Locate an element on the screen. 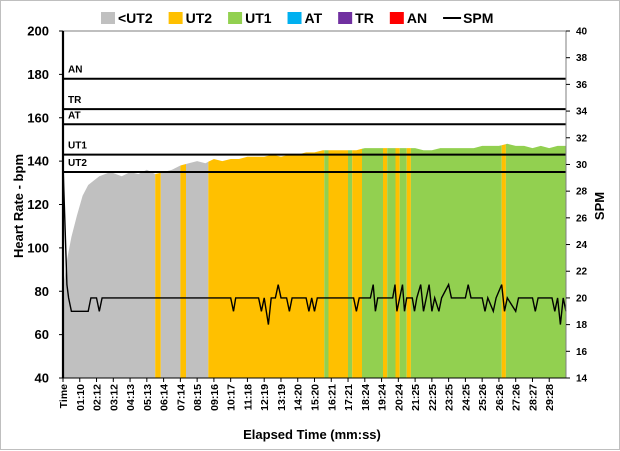  legend-swatch-at is located at coordinates (294, 18).